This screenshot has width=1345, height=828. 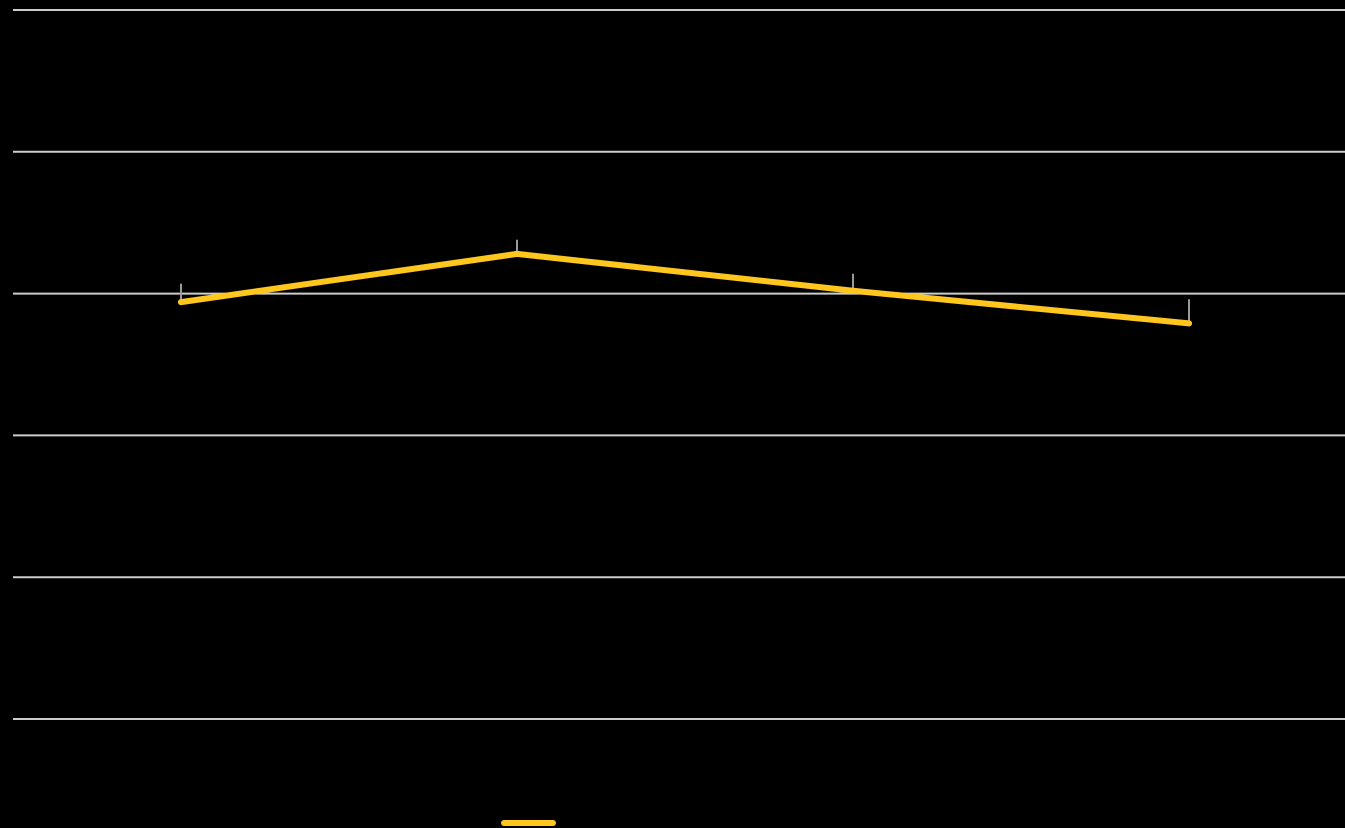 I want to click on series-layer, so click(x=685, y=288).